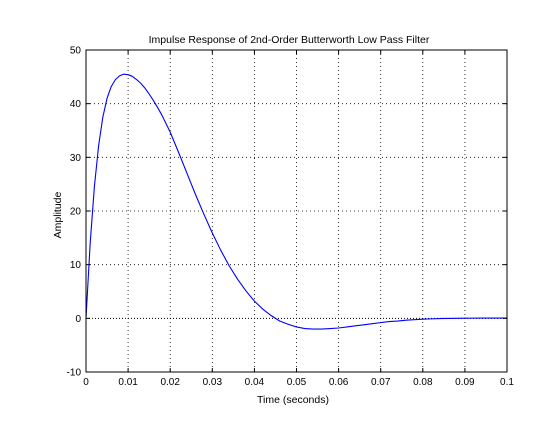 This screenshot has width=560, height=424. What do you see at coordinates (74, 373) in the screenshot?
I see `y-tick-label: -10` at bounding box center [74, 373].